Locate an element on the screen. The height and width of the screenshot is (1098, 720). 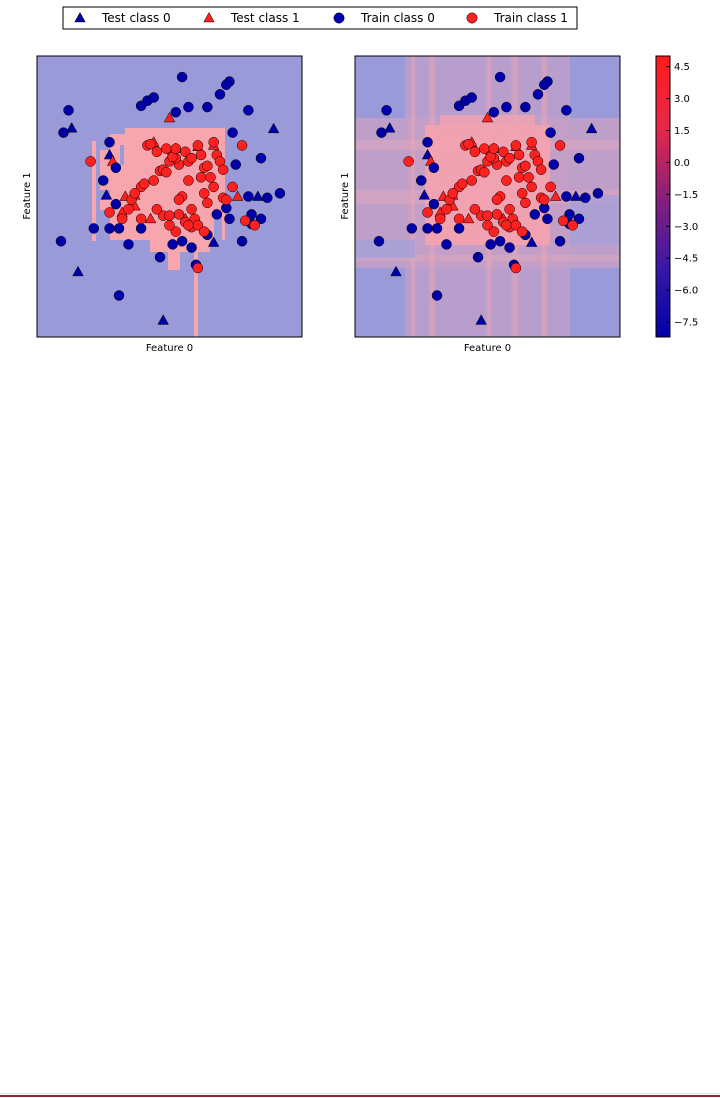
legend-label: Test class 1 is located at coordinates (265, 18).